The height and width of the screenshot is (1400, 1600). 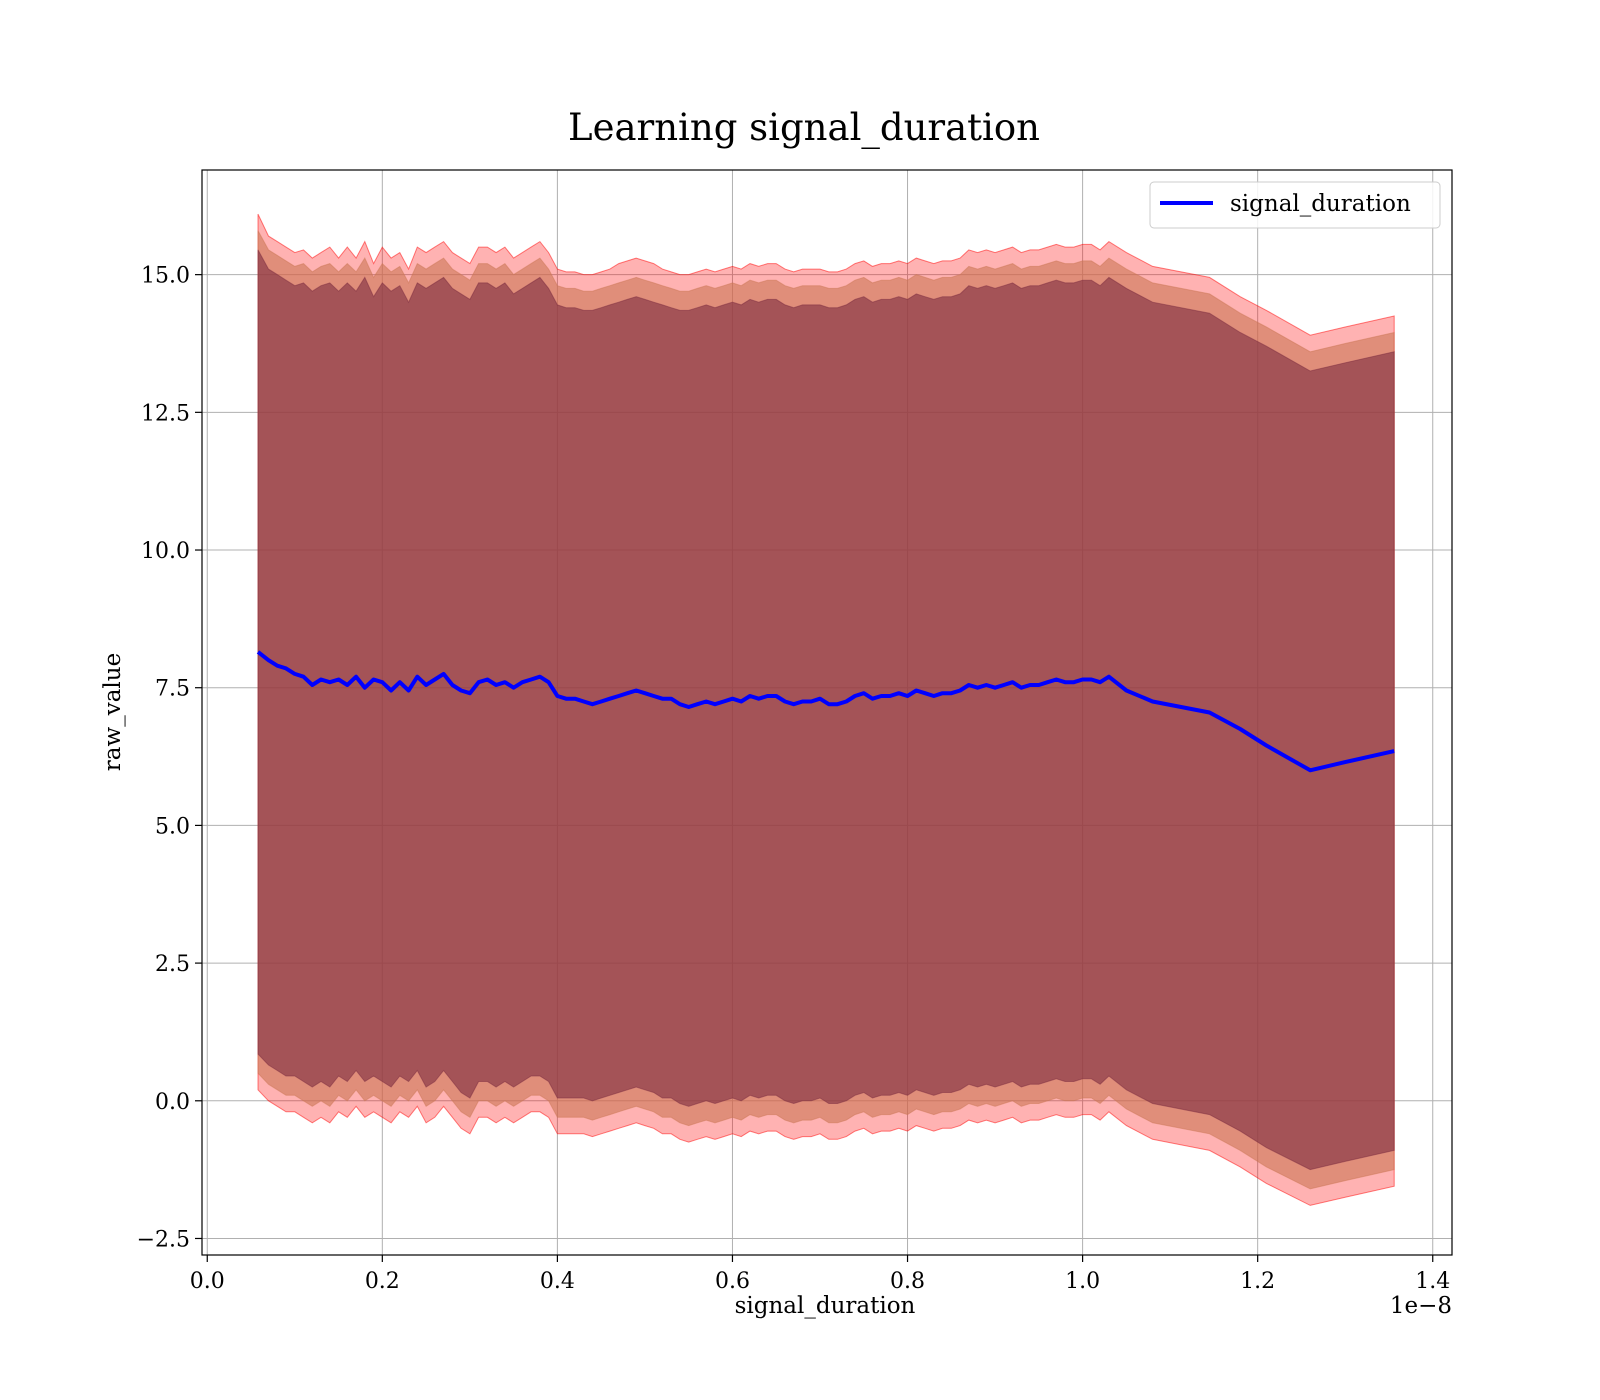 What do you see at coordinates (1432, 1281) in the screenshot?
I see `x-tick-label: 1.4` at bounding box center [1432, 1281].